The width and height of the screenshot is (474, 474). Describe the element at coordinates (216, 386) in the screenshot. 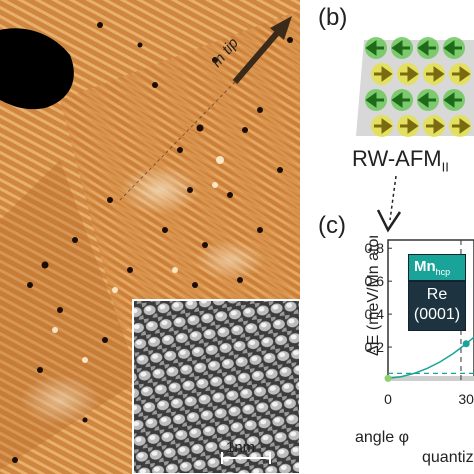

I see `atomic-inset: 1nm` at that location.